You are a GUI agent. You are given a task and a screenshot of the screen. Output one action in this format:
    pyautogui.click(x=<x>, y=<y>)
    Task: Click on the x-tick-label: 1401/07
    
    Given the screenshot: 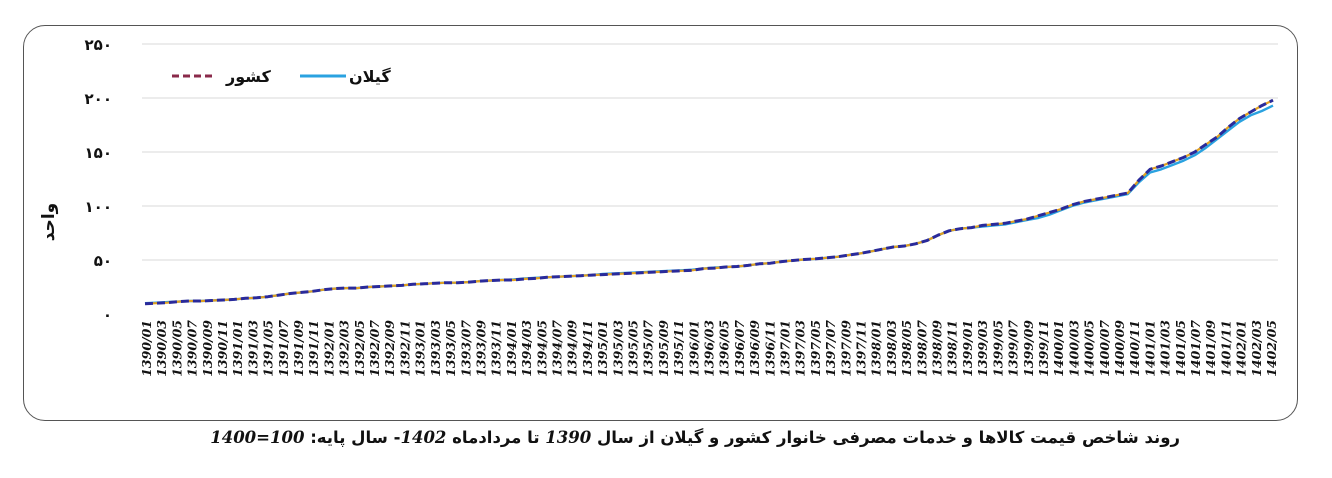 What is the action you would take?
    pyautogui.click(x=1195, y=348)
    